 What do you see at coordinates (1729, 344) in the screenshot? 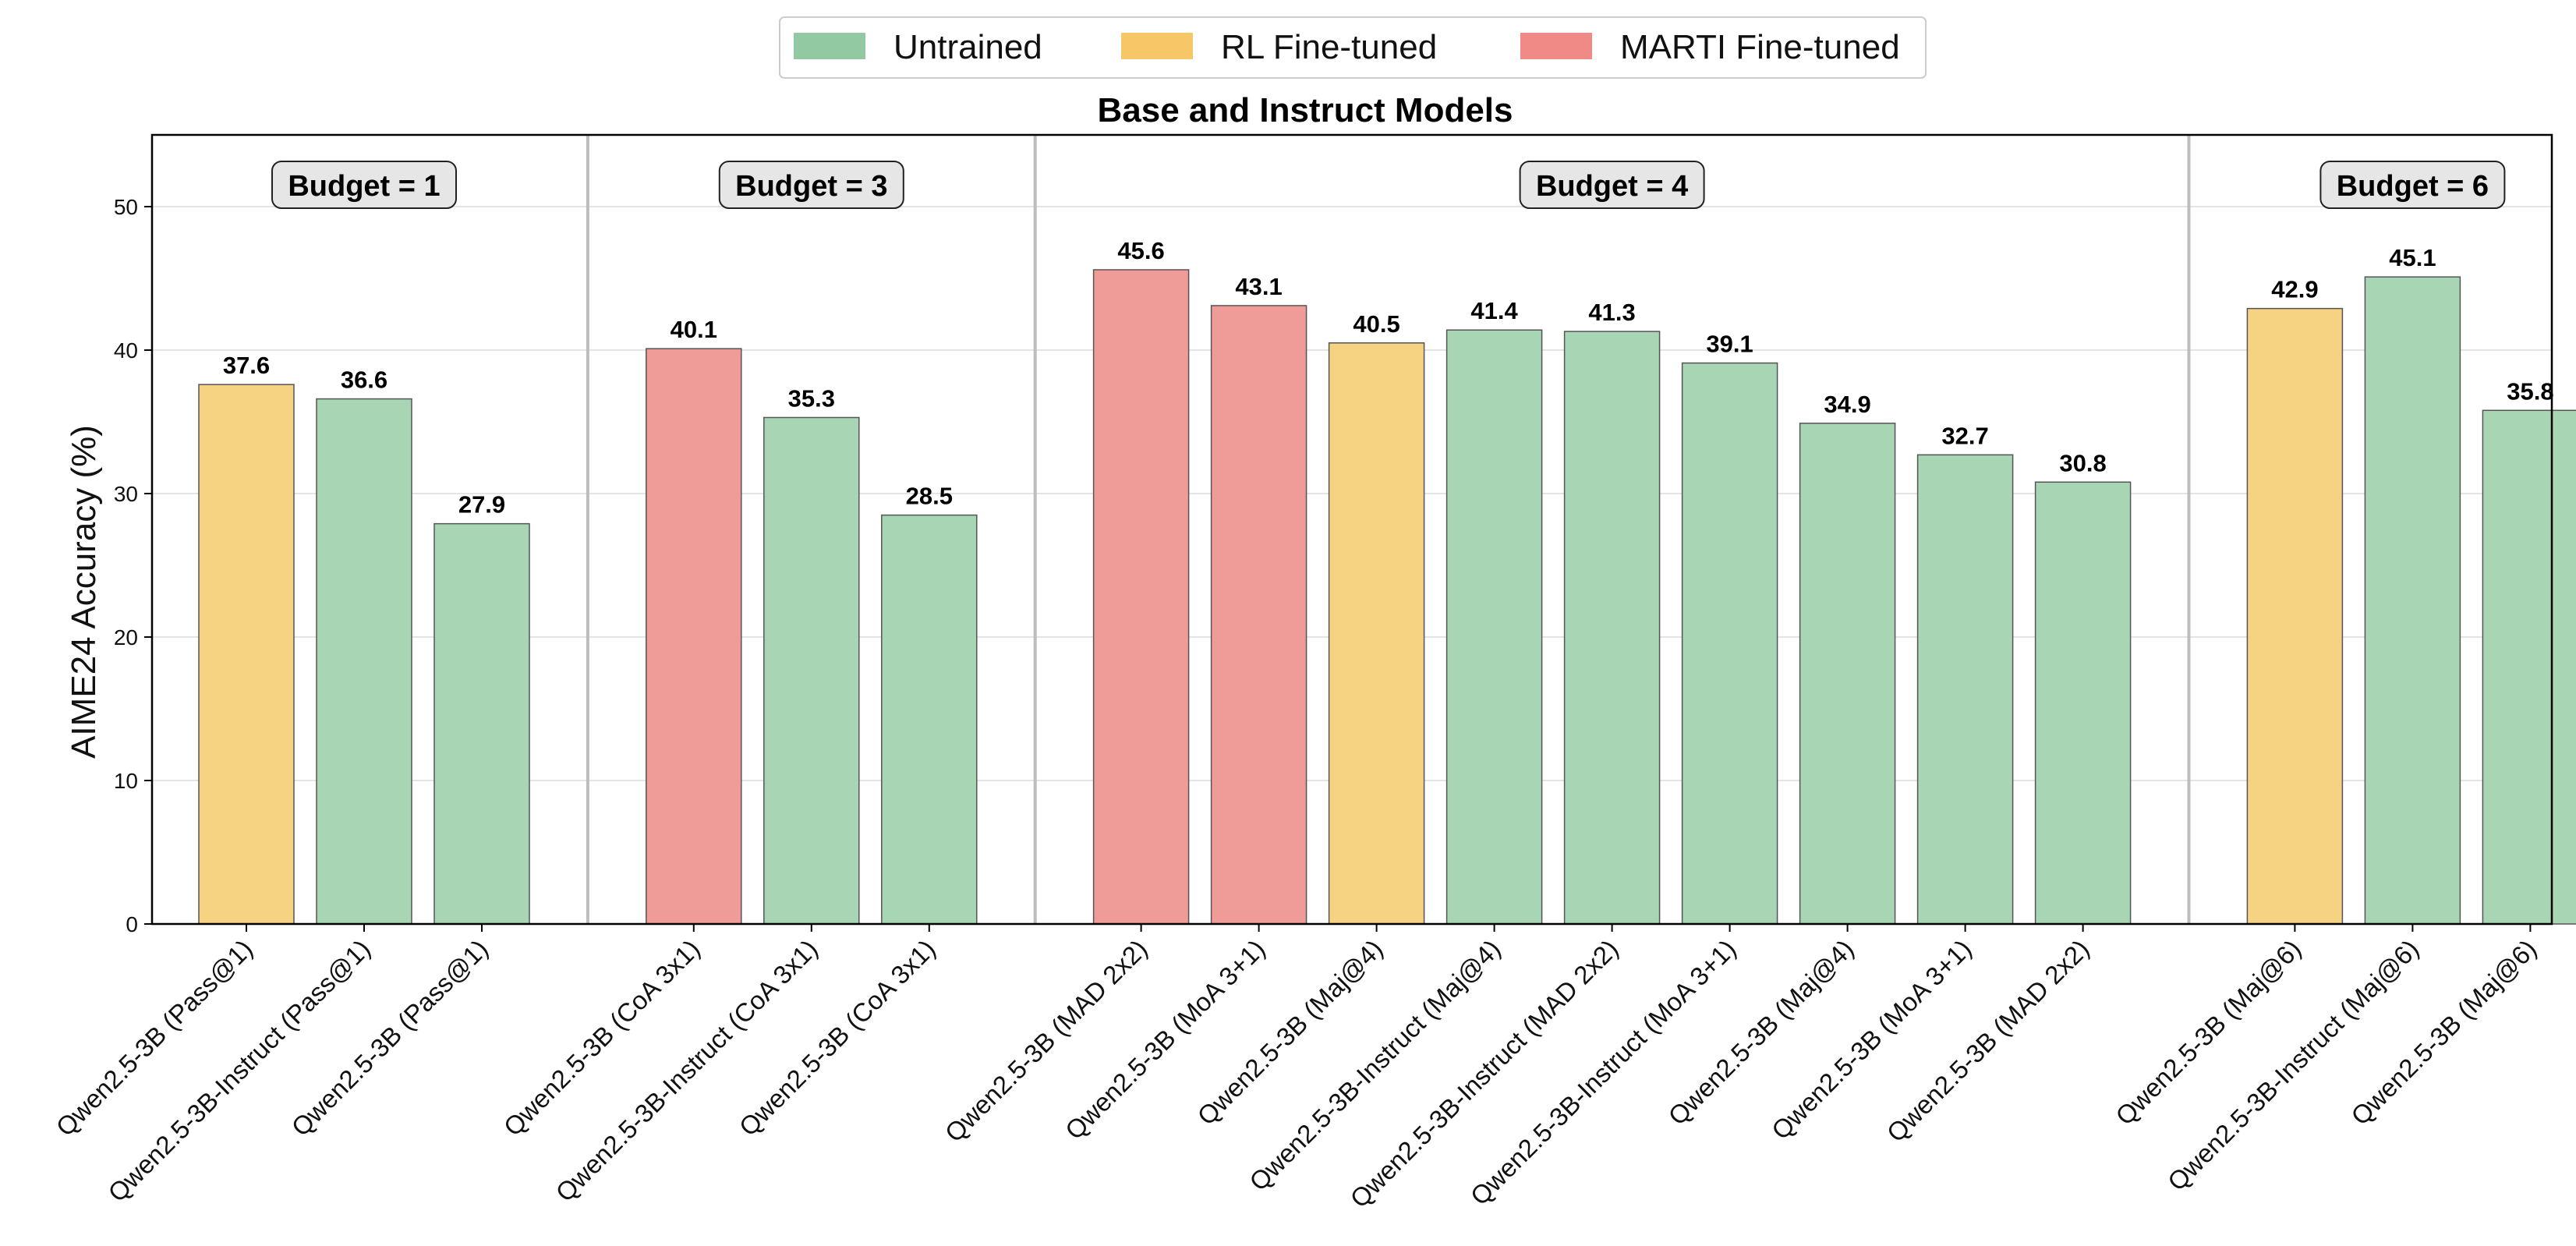
I see `bar-value-label: 39.1` at bounding box center [1729, 344].